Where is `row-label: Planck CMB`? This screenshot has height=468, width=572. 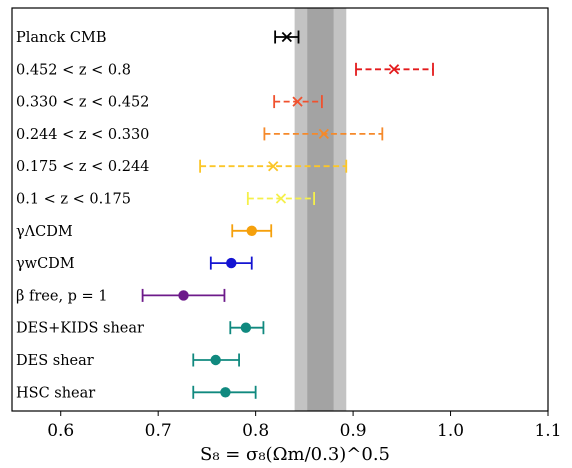 row-label: Planck CMB is located at coordinates (61, 38).